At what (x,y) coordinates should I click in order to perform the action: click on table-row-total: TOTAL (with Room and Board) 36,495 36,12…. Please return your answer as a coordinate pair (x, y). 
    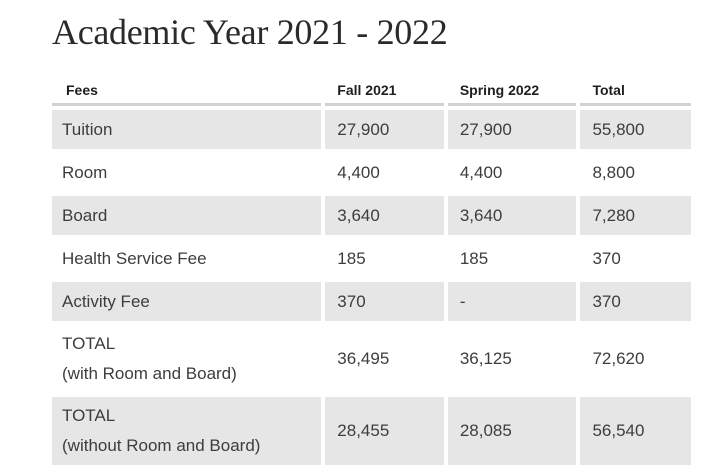
    Looking at the image, I should click on (371, 359).